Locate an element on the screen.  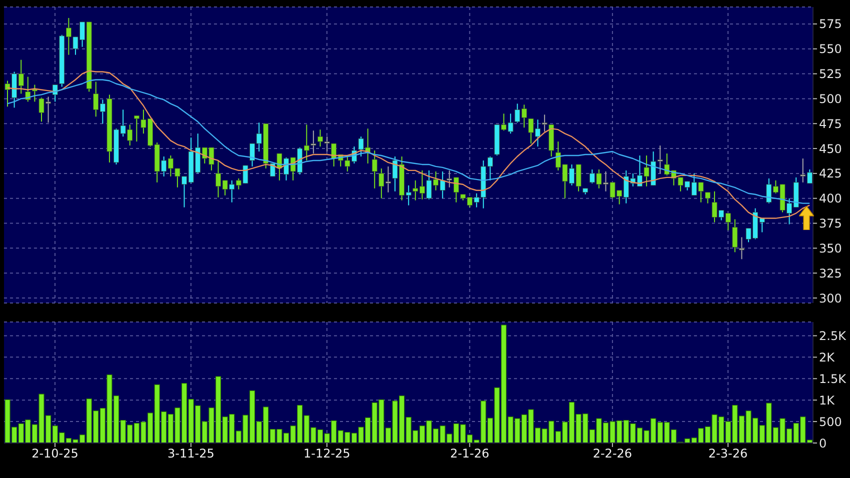
y-tick-label: 425 is located at coordinates (830, 173).